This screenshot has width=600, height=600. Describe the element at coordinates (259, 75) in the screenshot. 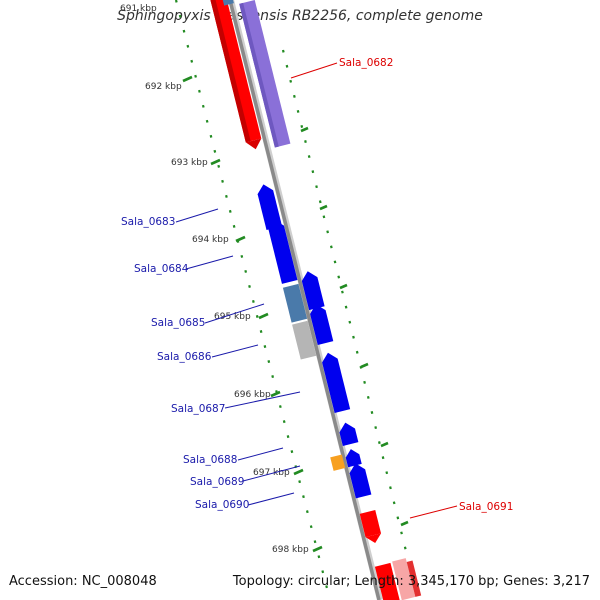

I see `feature-sala-0682-shade` at that location.